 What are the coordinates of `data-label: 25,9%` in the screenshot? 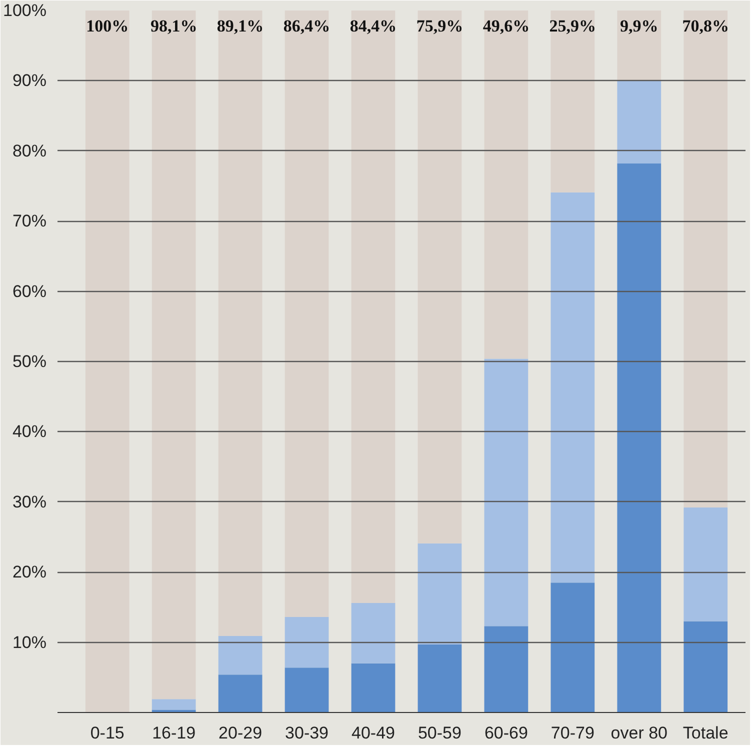 It's located at (572, 26).